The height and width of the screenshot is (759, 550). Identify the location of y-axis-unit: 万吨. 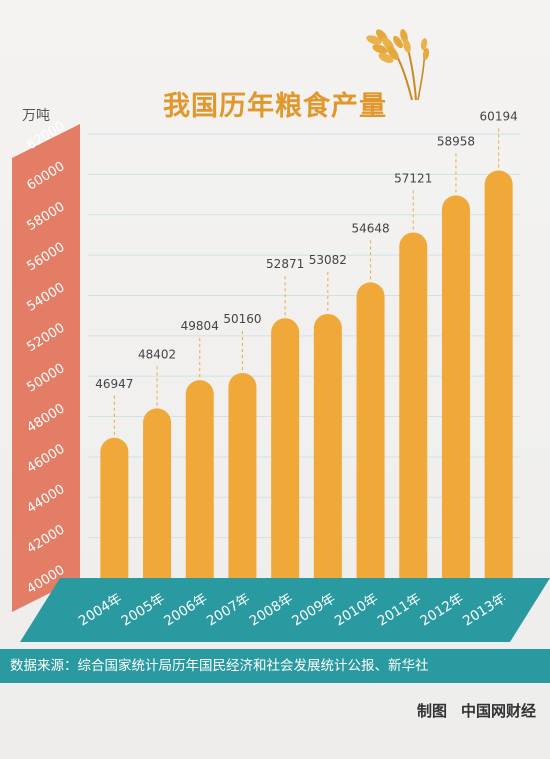
(36, 116).